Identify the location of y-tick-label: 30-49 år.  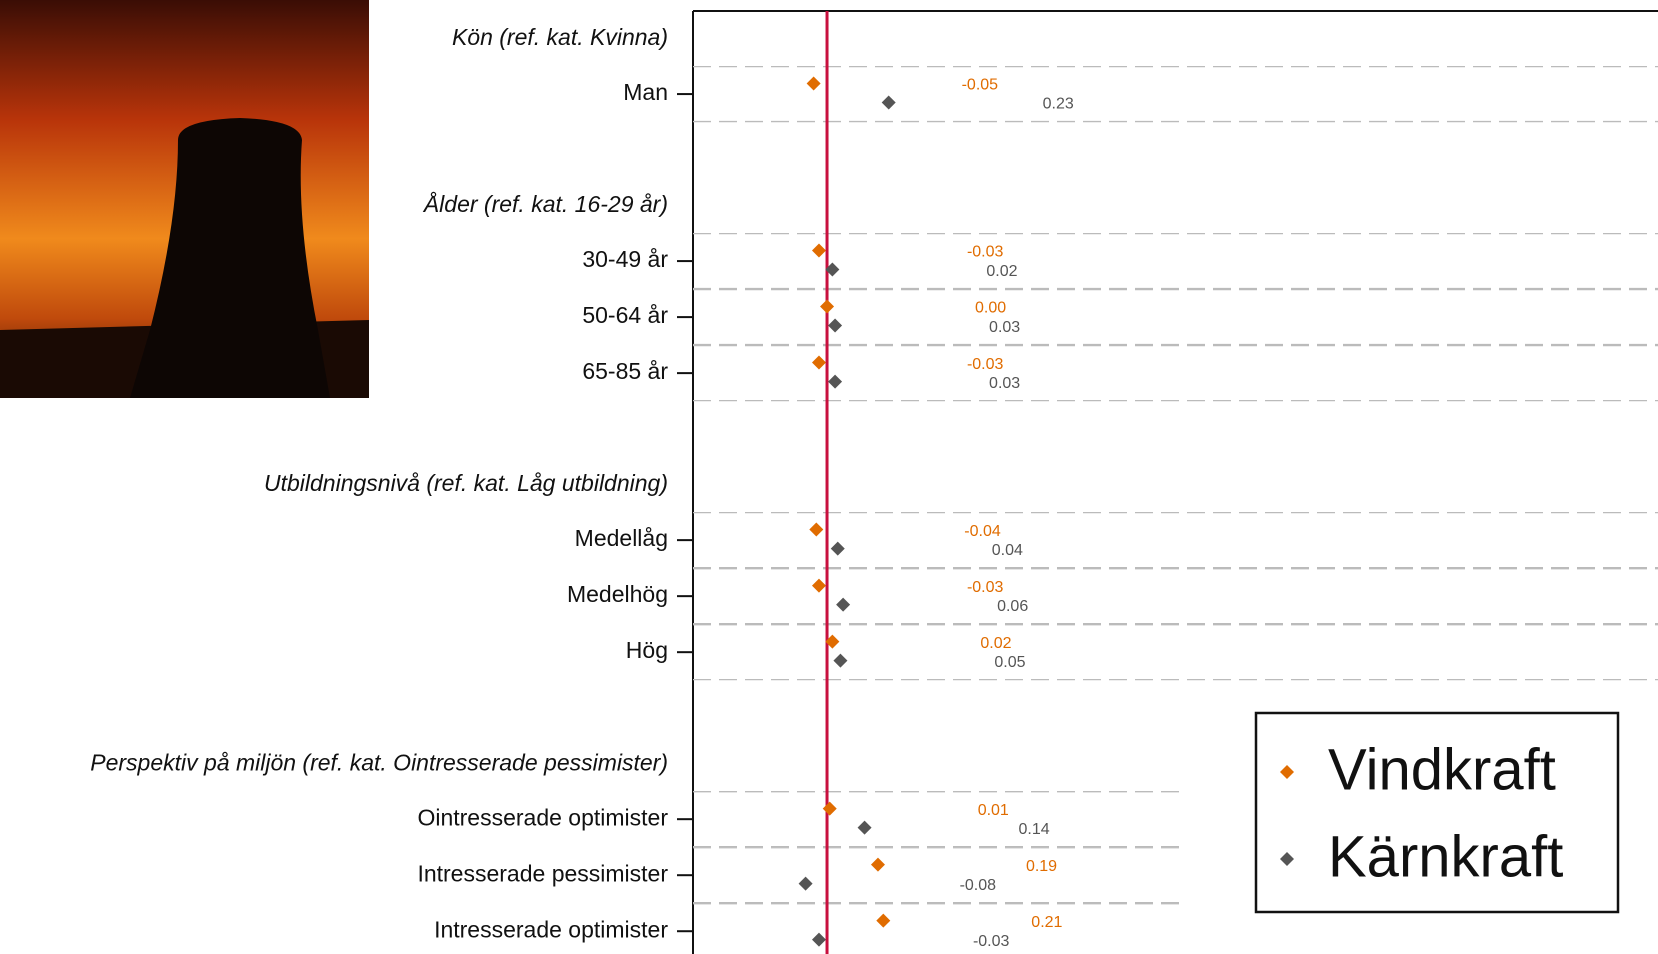
(625, 259).